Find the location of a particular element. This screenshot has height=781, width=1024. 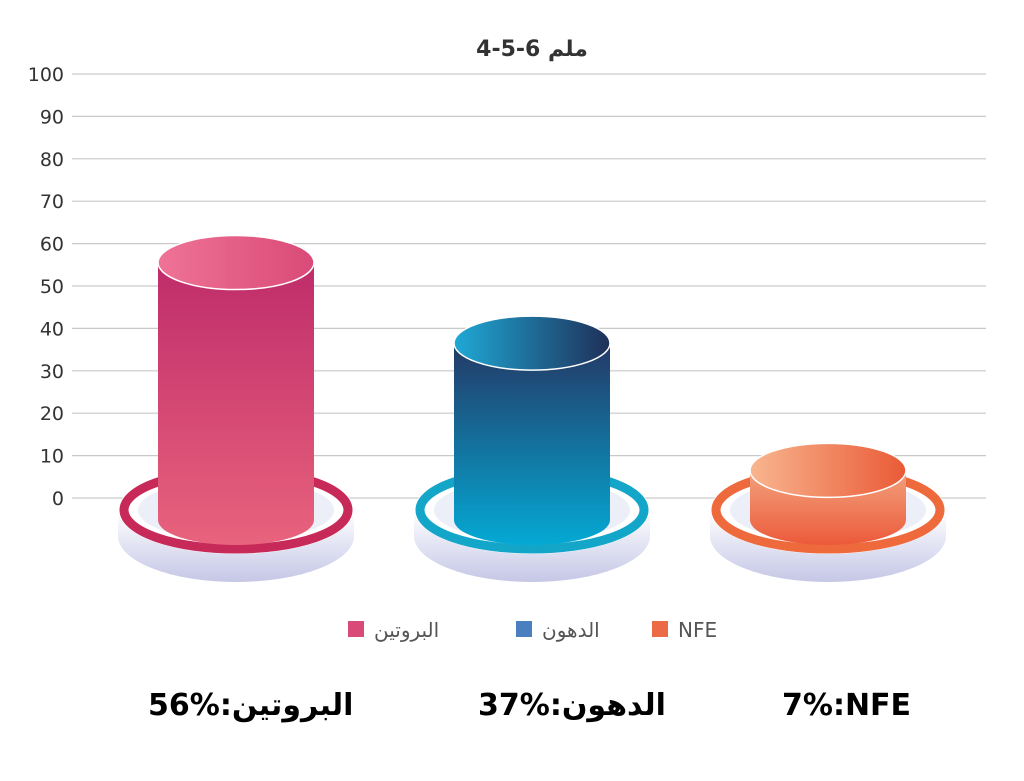

y-tick-label: 20 is located at coordinates (52, 414).